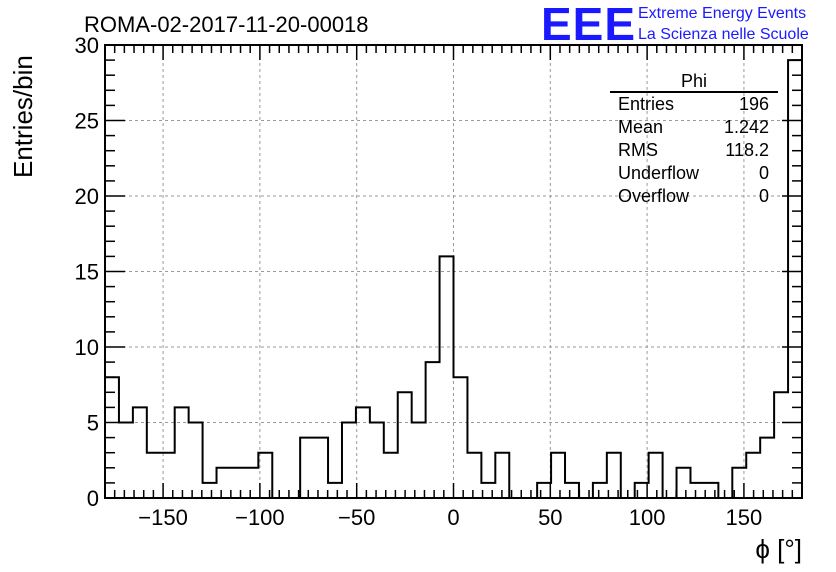 This screenshot has height=572, width=836. I want to click on eee-logo-mark: EEE, so click(588, 25).